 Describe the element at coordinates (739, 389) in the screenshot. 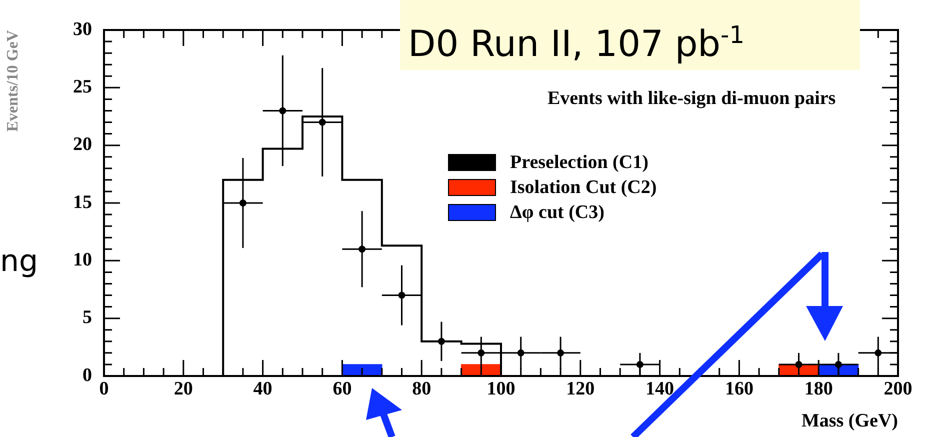

I see `x-tick-label: 160` at that location.